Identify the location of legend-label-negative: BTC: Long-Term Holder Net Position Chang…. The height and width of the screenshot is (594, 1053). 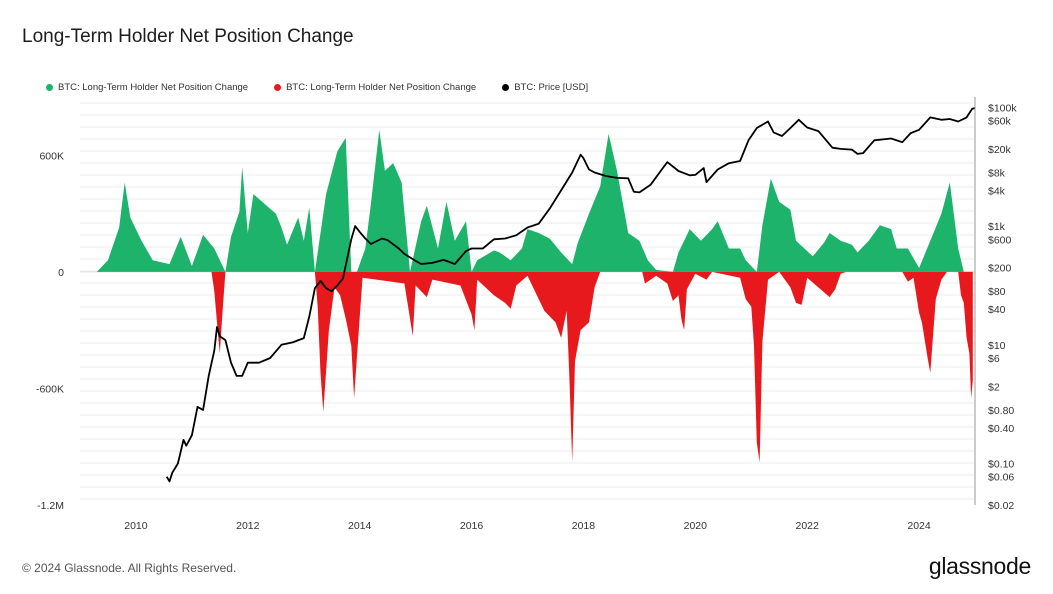
(381, 87).